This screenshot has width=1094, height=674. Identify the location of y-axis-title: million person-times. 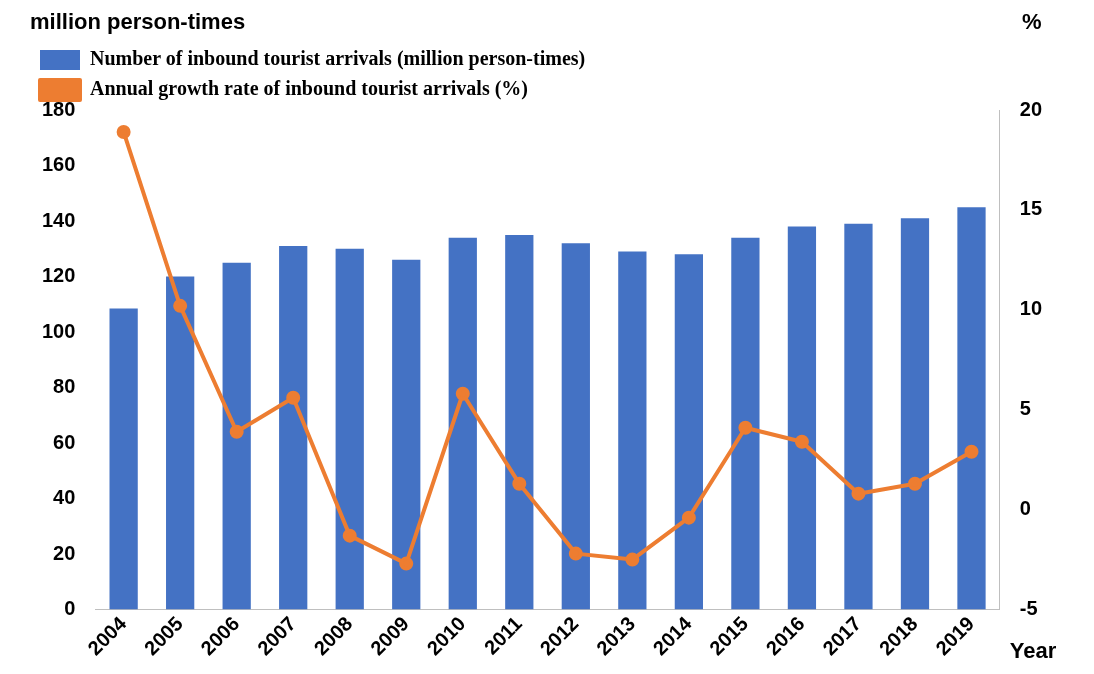
(138, 22).